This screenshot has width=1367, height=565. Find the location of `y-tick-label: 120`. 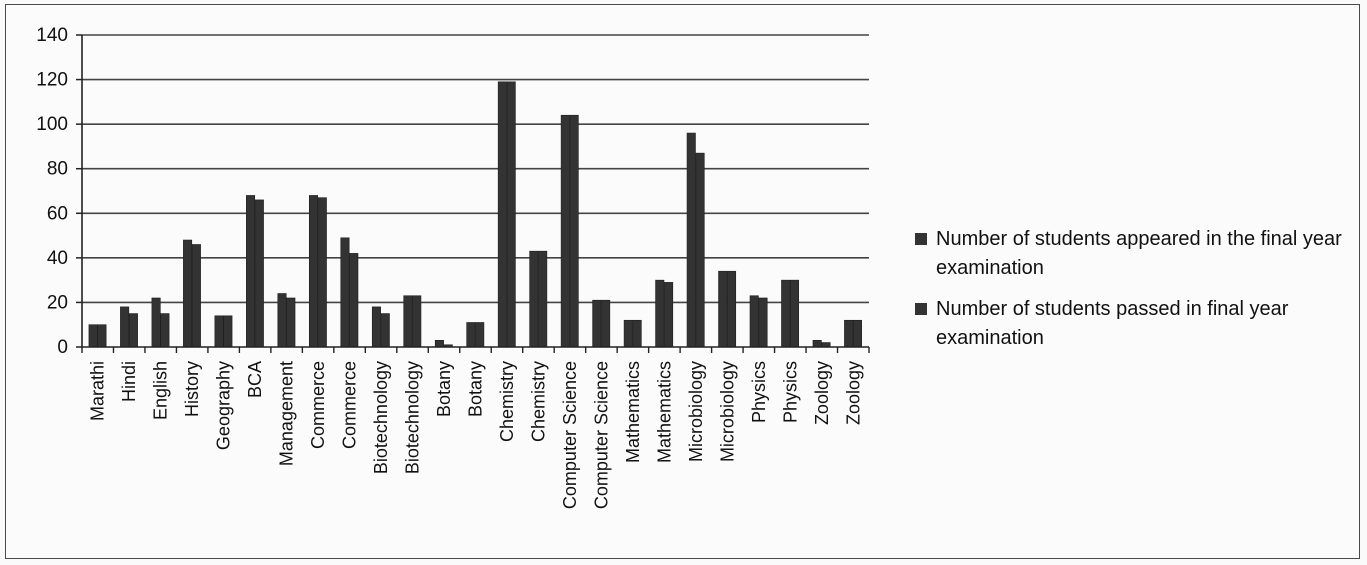

y-tick-label: 120 is located at coordinates (52, 80).